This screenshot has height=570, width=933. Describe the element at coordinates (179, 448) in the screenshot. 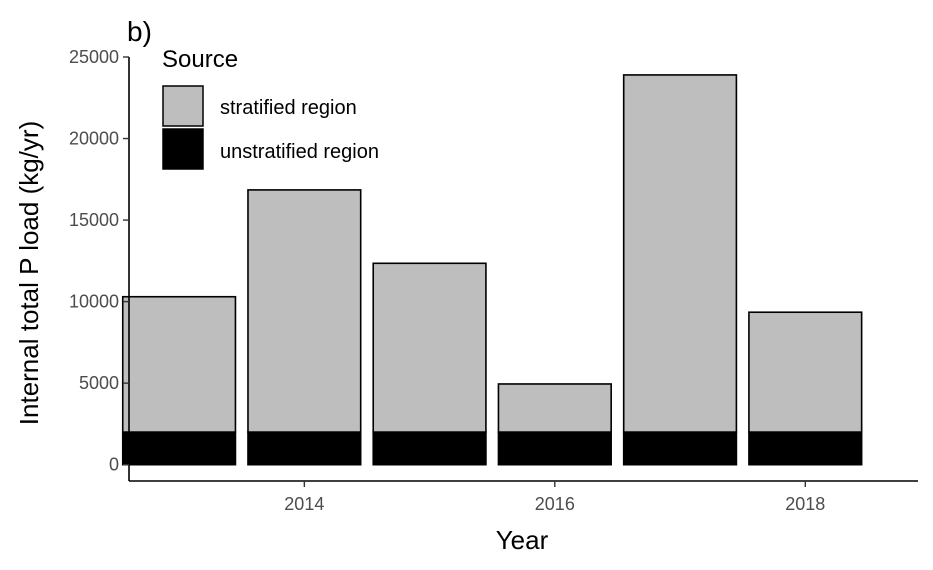

I see `bar-segment-unstratified-2013` at that location.